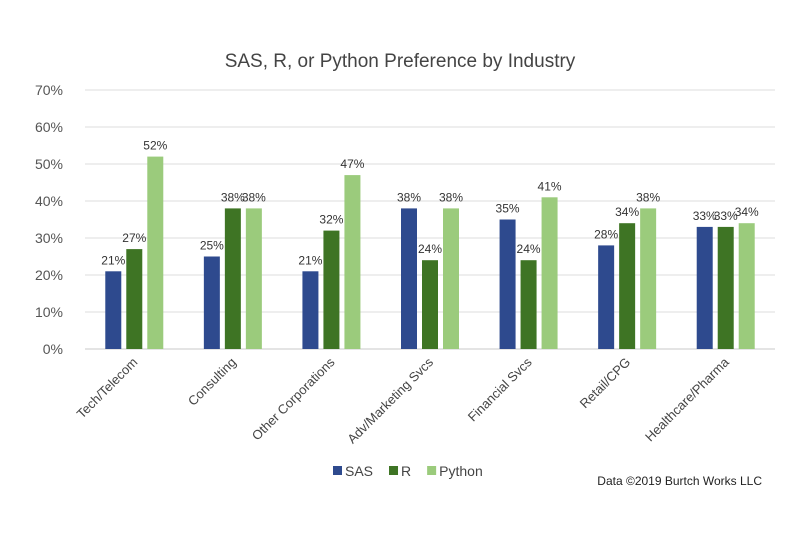 This screenshot has width=800, height=533. Describe the element at coordinates (337, 470) in the screenshot. I see `legend-swatch-sas` at that location.